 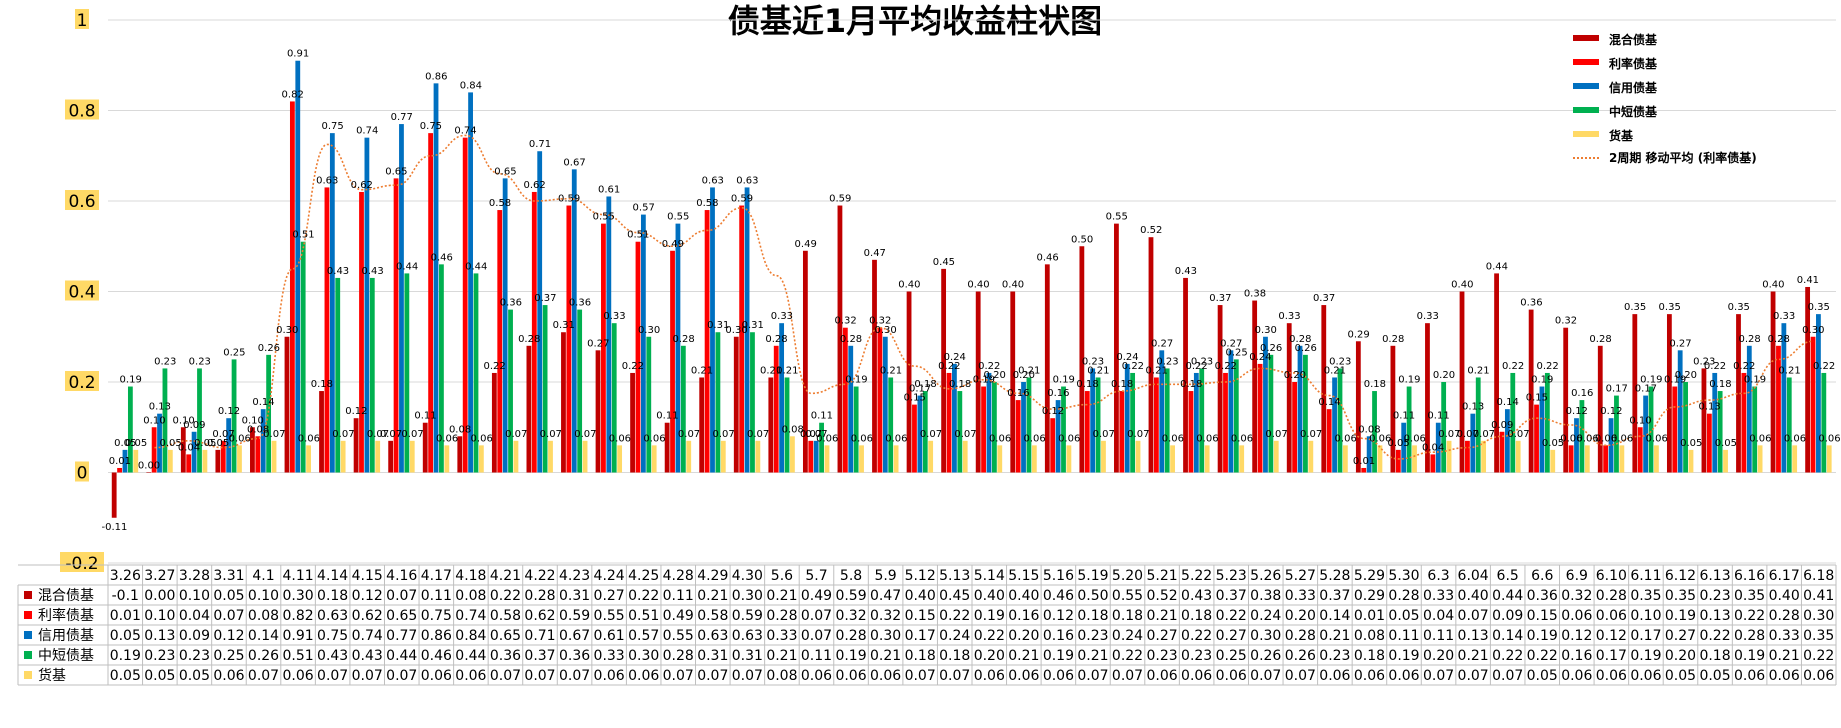 What do you see at coordinates (263, 636) in the screenshot?
I see `table-cell: 0.14` at bounding box center [263, 636].